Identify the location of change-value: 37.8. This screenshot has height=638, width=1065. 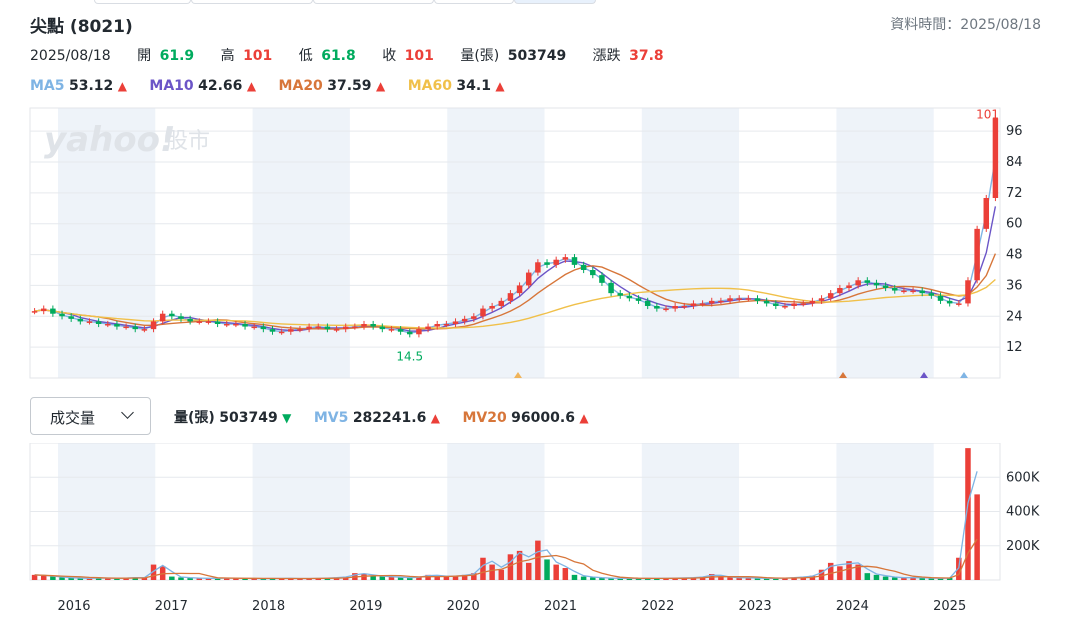
(646, 56).